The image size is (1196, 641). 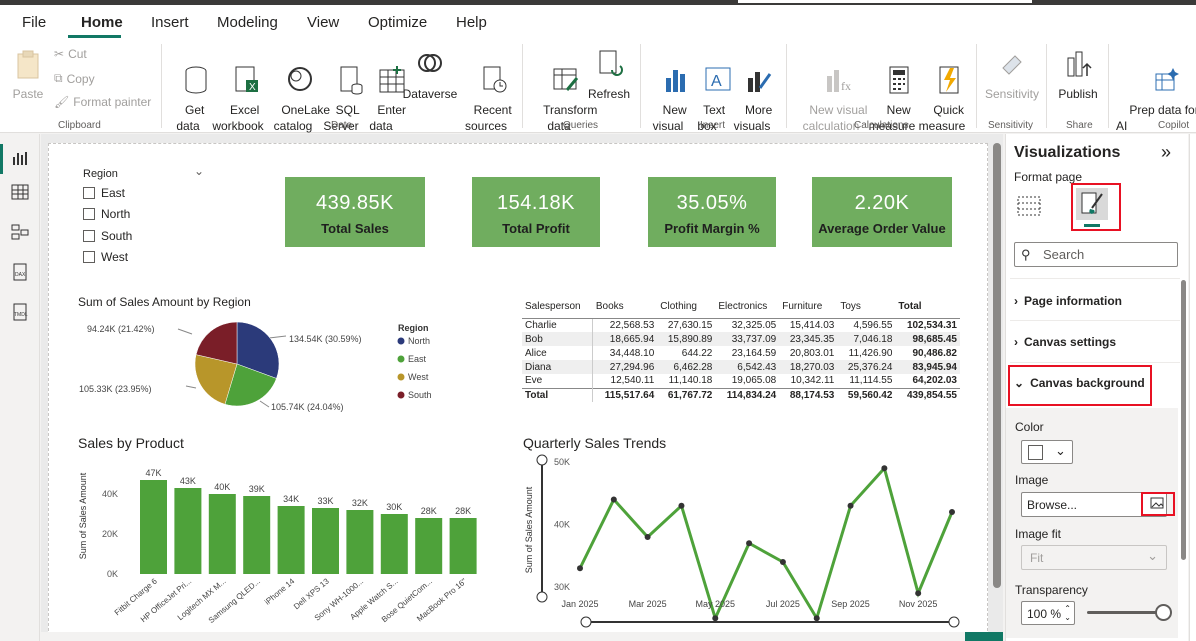 I want to click on sensitivity-button: Sensitivity, so click(x=1012, y=75).